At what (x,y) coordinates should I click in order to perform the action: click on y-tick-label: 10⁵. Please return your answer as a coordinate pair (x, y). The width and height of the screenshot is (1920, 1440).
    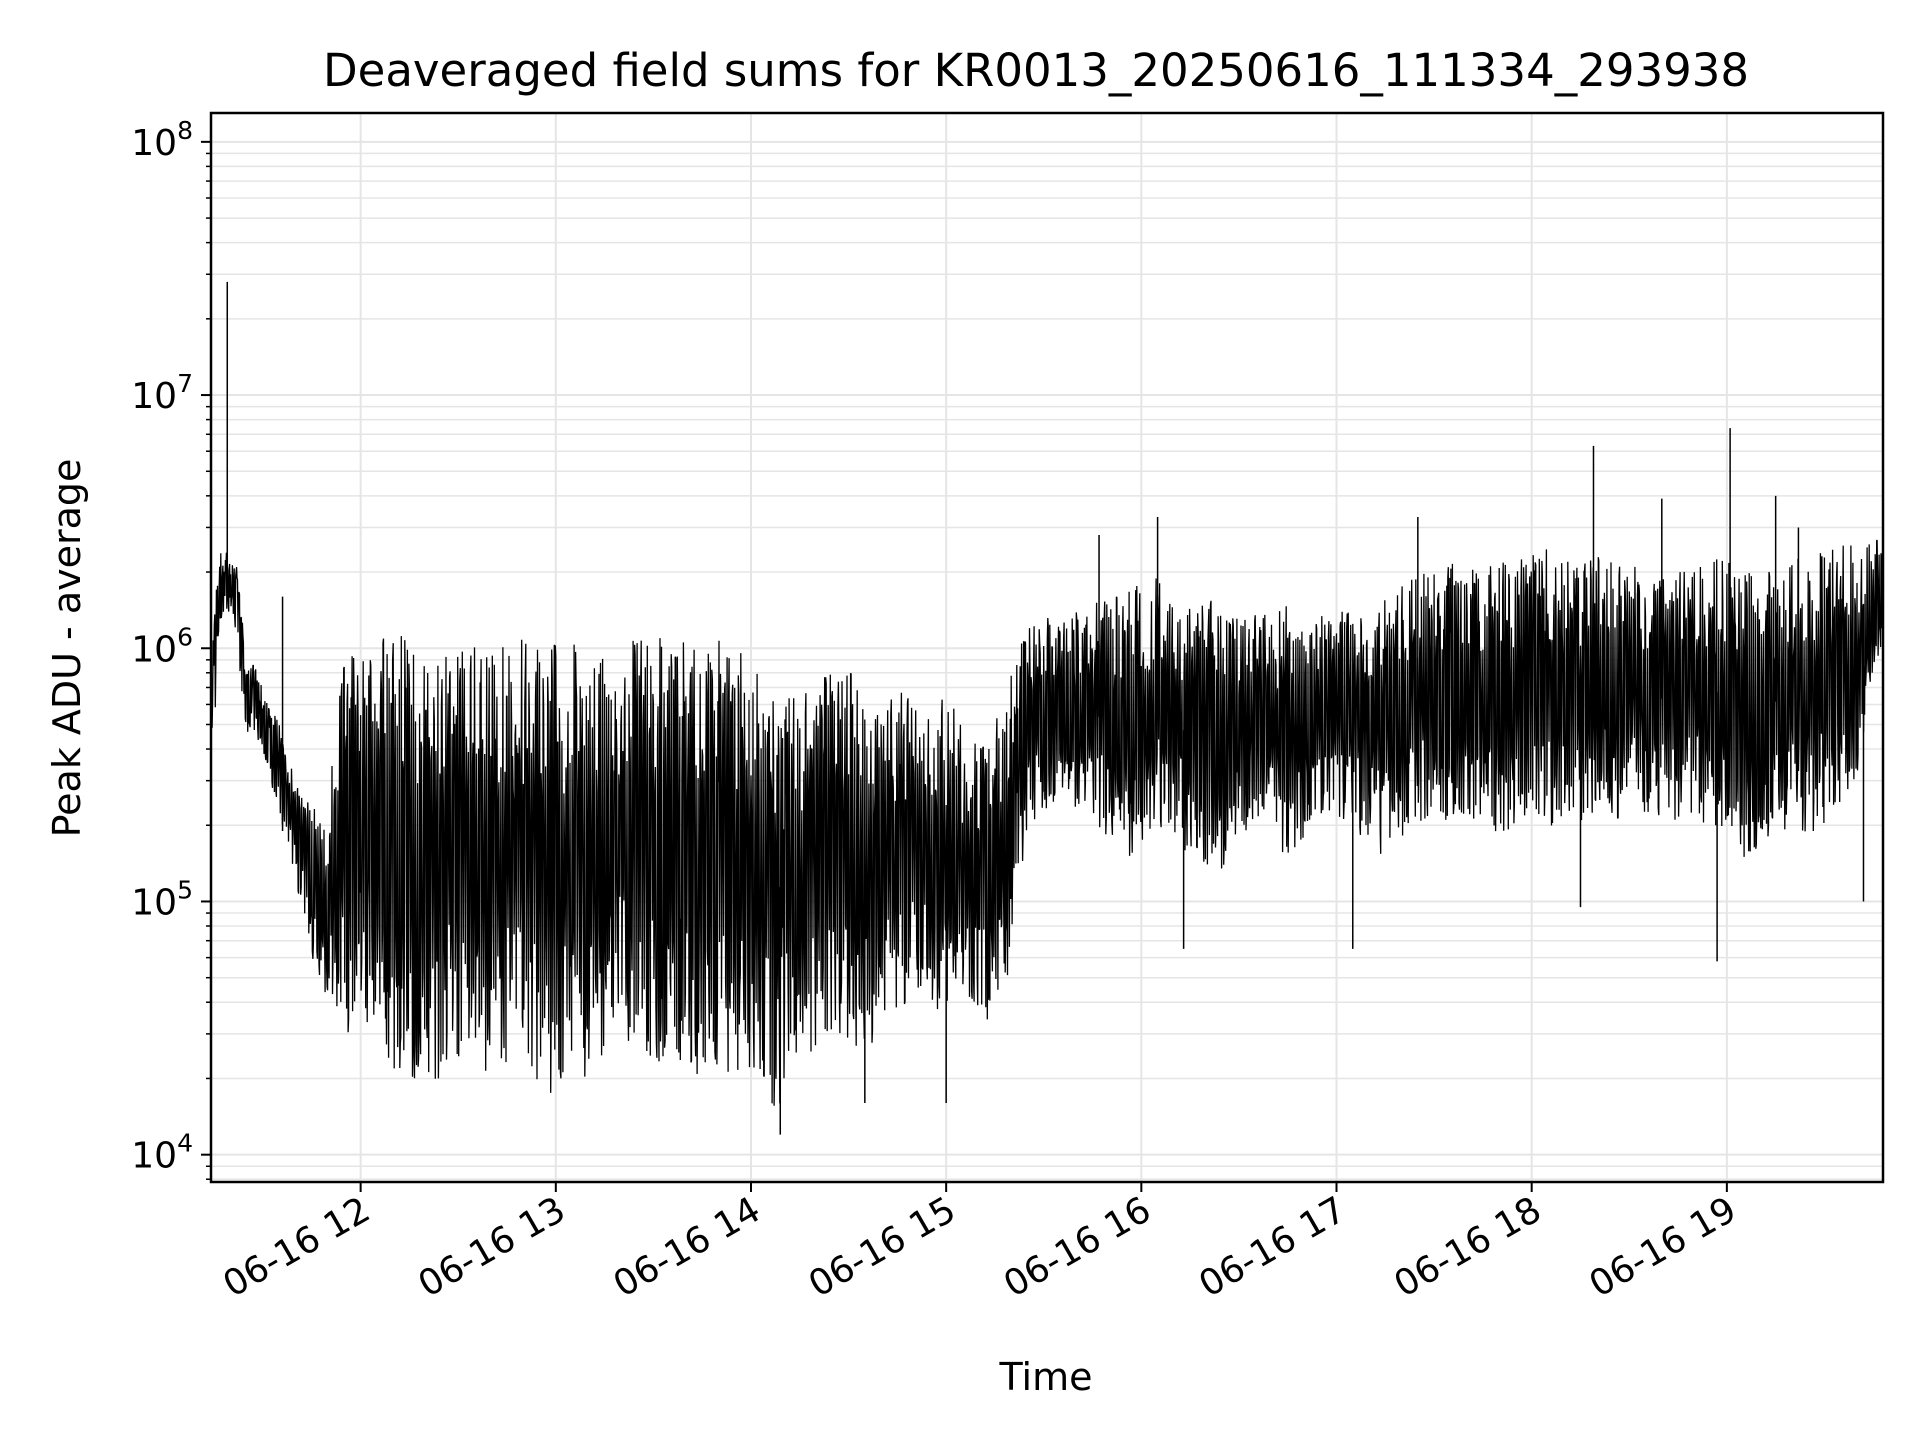
    Looking at the image, I should click on (162, 899).